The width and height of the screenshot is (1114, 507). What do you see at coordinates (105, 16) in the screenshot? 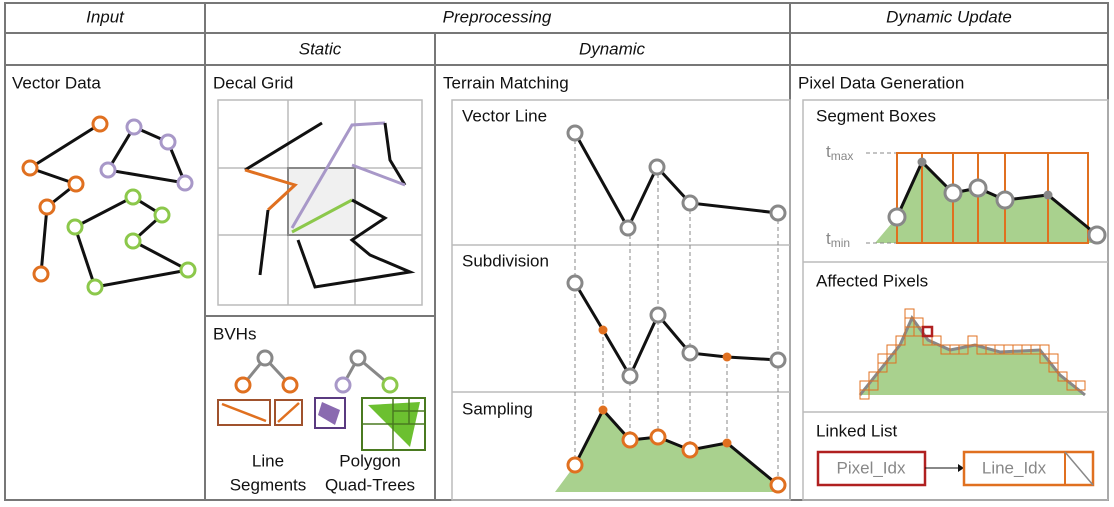
I see `header: Input` at bounding box center [105, 16].